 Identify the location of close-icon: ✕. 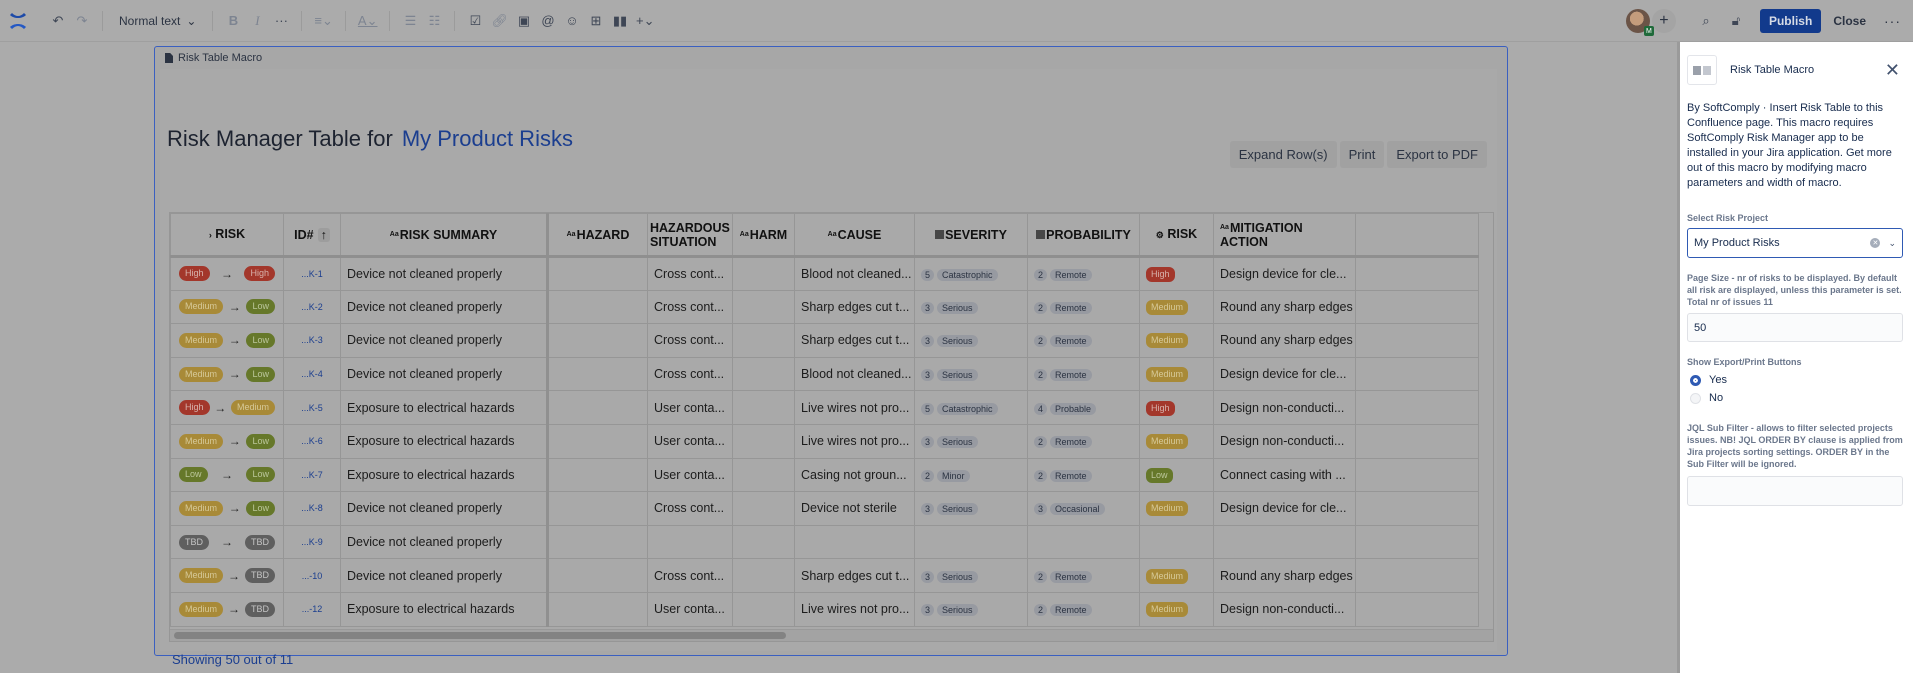
(1892, 69).